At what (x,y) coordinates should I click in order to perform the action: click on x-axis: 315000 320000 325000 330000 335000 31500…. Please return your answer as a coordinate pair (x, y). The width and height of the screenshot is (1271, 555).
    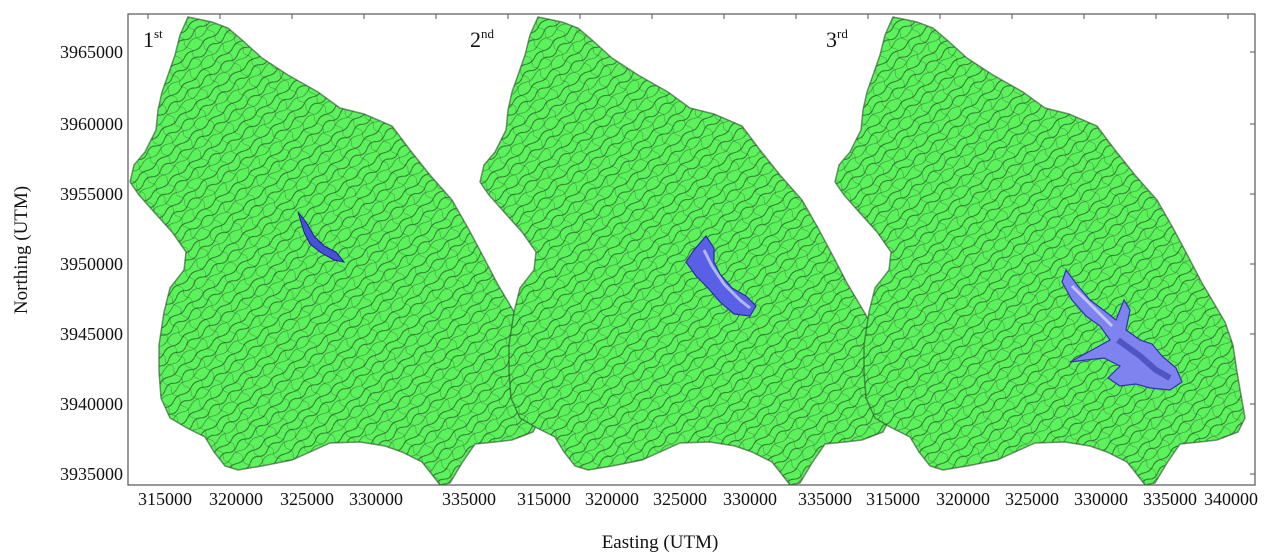
    Looking at the image, I should click on (698, 499).